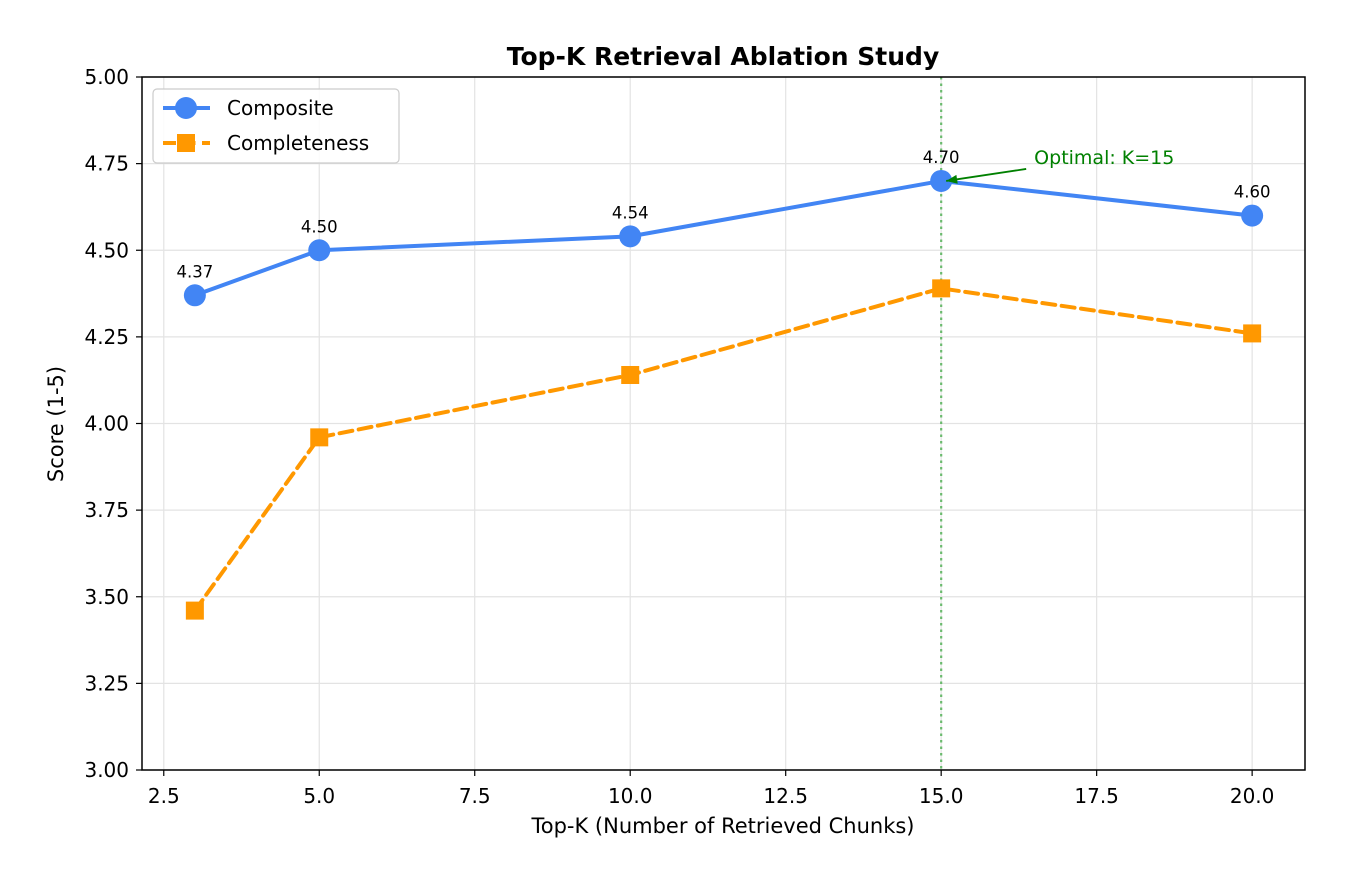 Image resolution: width=1349 pixels, height=884 pixels. Describe the element at coordinates (106, 683) in the screenshot. I see `y-tick-label: 3.25` at that location.